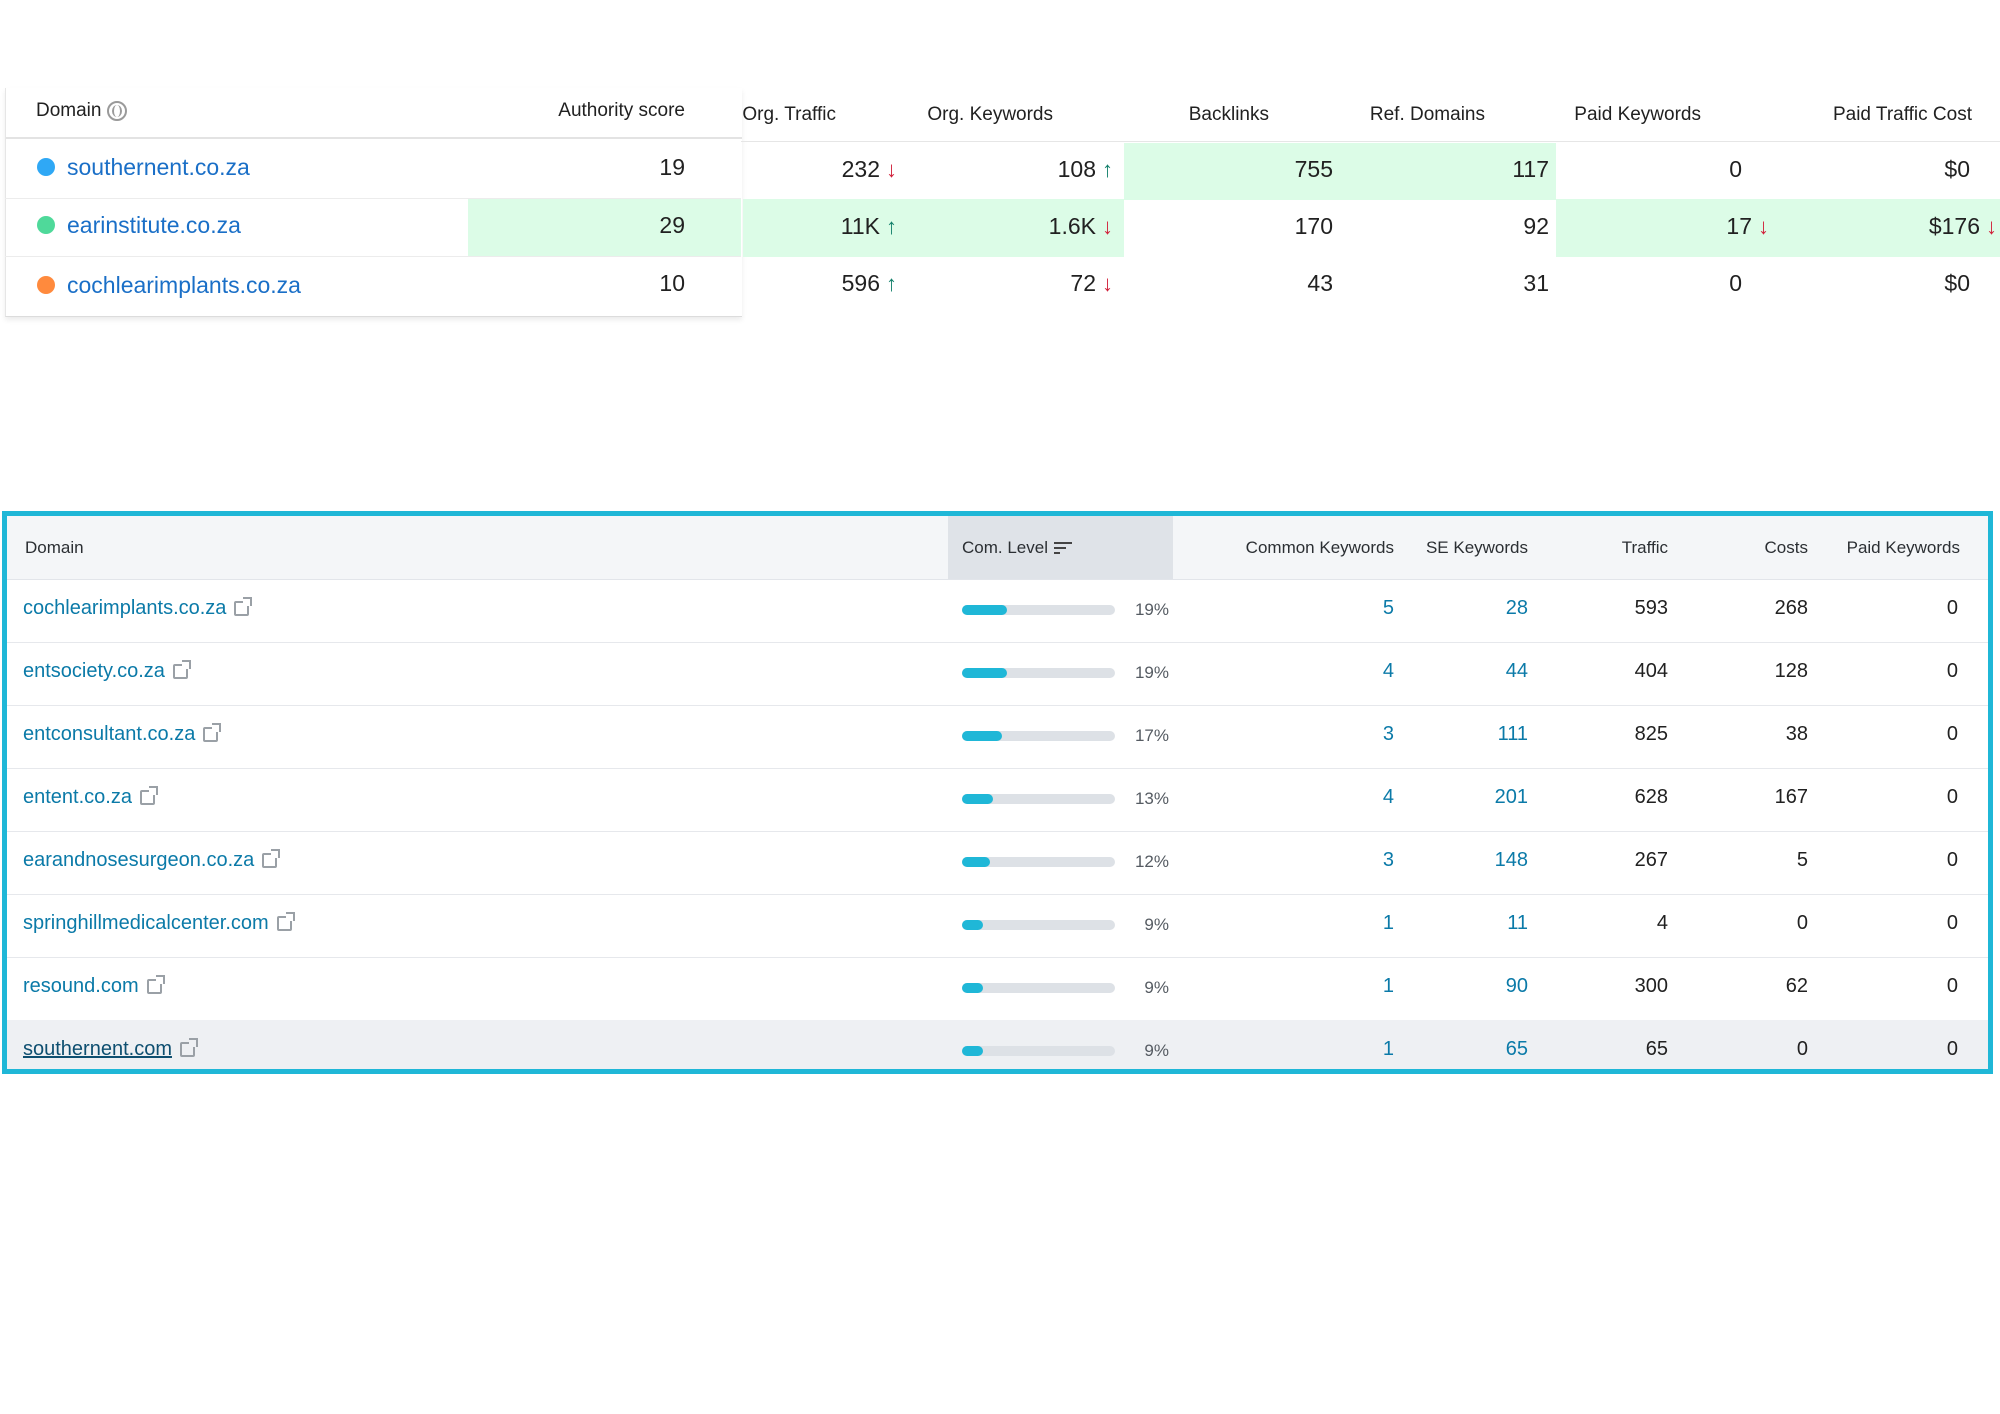  What do you see at coordinates (109, 734) in the screenshot?
I see `domain-name: entconsultant.co.za` at bounding box center [109, 734].